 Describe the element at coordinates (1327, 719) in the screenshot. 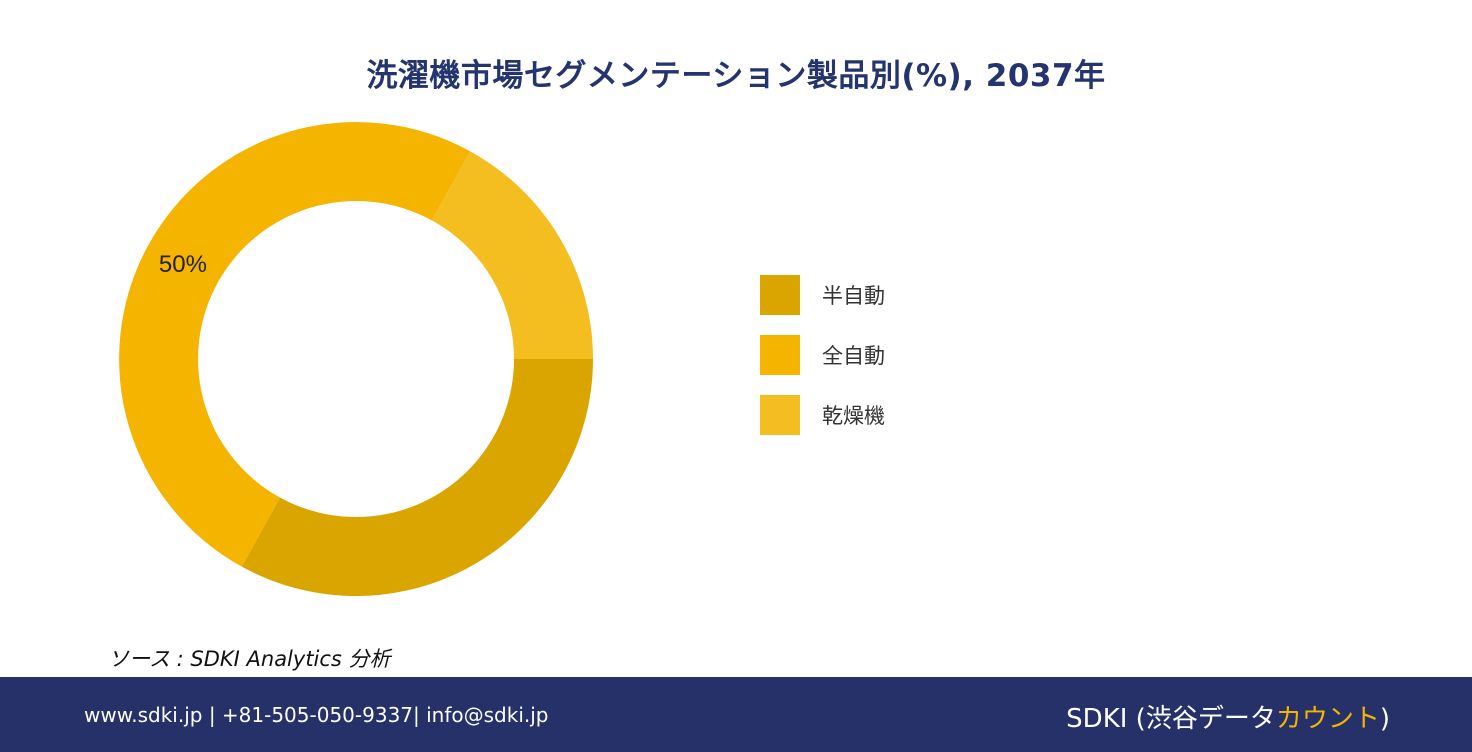

I see `footer-brand-accent: カウント` at that location.